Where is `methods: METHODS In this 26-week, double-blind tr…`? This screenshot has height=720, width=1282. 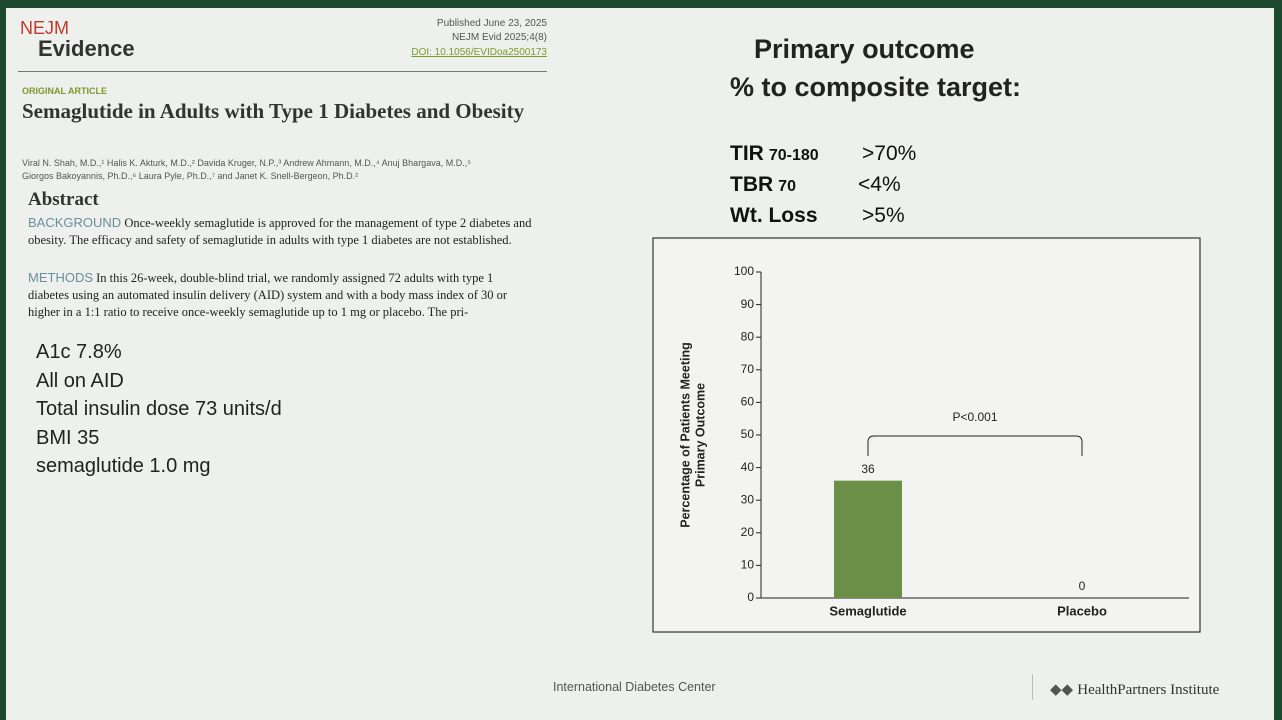
methods: METHODS In this 26-week, double-blind tr… is located at coordinates (280, 295).